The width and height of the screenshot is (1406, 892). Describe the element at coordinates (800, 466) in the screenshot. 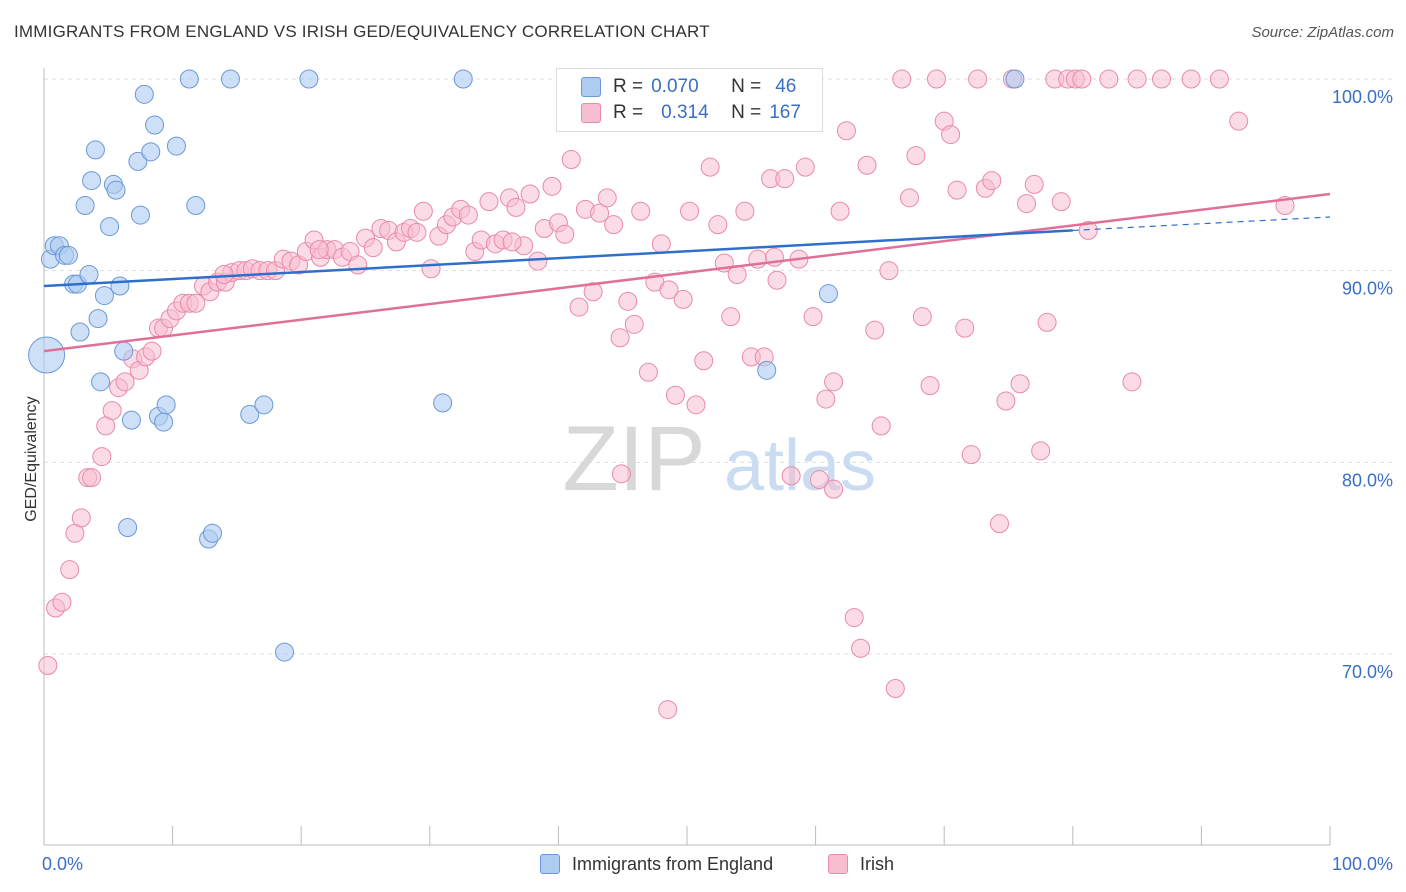

I see `watermark-atlas: atlas` at that location.